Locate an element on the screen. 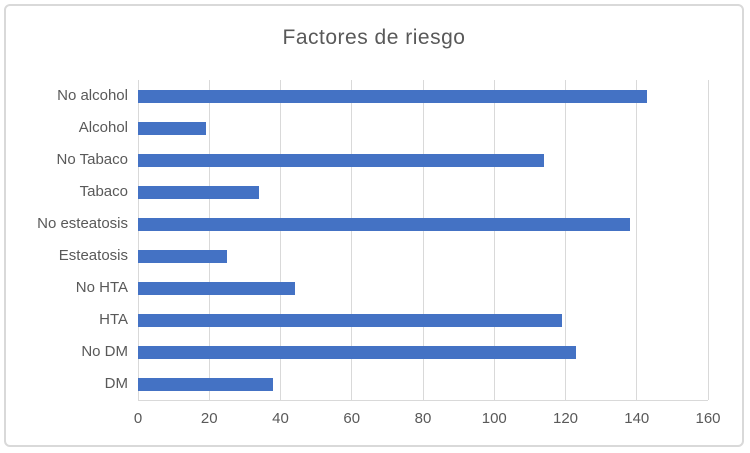 This screenshot has height=453, width=750. x-tick-label: 0 is located at coordinates (138, 418).